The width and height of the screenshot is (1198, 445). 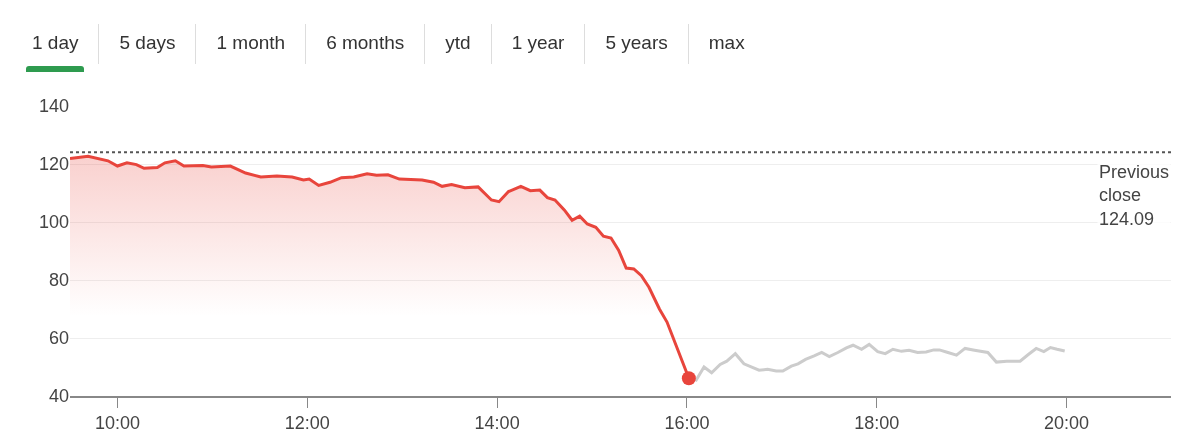 What do you see at coordinates (877, 423) in the screenshot?
I see `x-tick-label: 18:00` at bounding box center [877, 423].